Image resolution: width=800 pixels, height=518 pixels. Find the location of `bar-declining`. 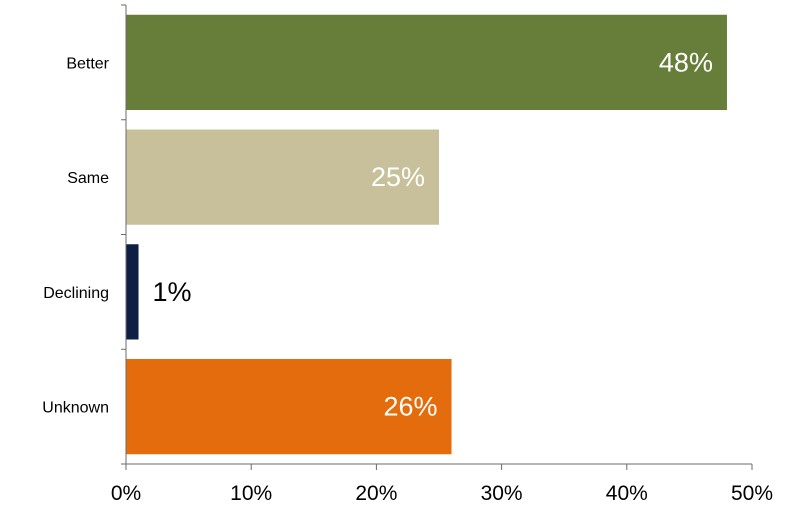

bar-declining is located at coordinates (132, 292).